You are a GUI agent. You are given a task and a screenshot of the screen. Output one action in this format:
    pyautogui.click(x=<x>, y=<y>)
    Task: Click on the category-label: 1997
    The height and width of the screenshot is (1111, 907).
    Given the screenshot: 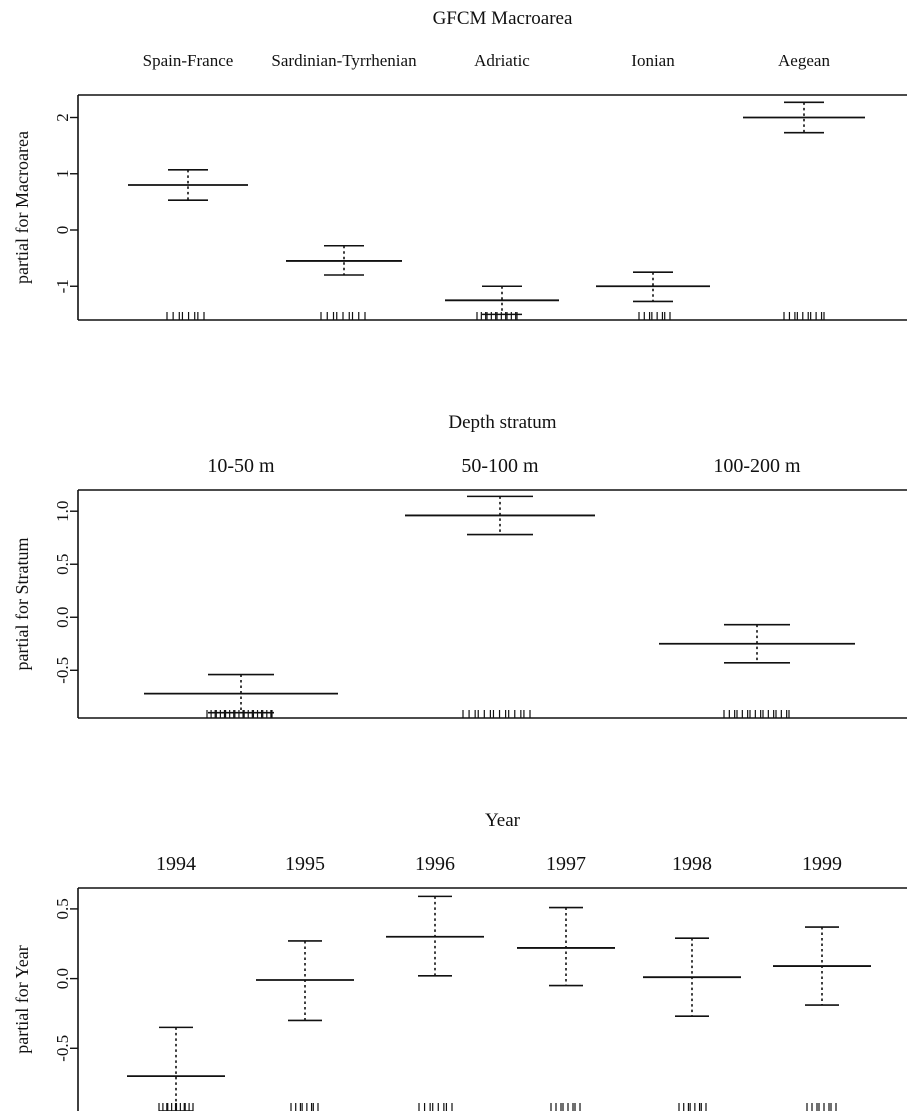 What is the action you would take?
    pyautogui.click(x=566, y=864)
    